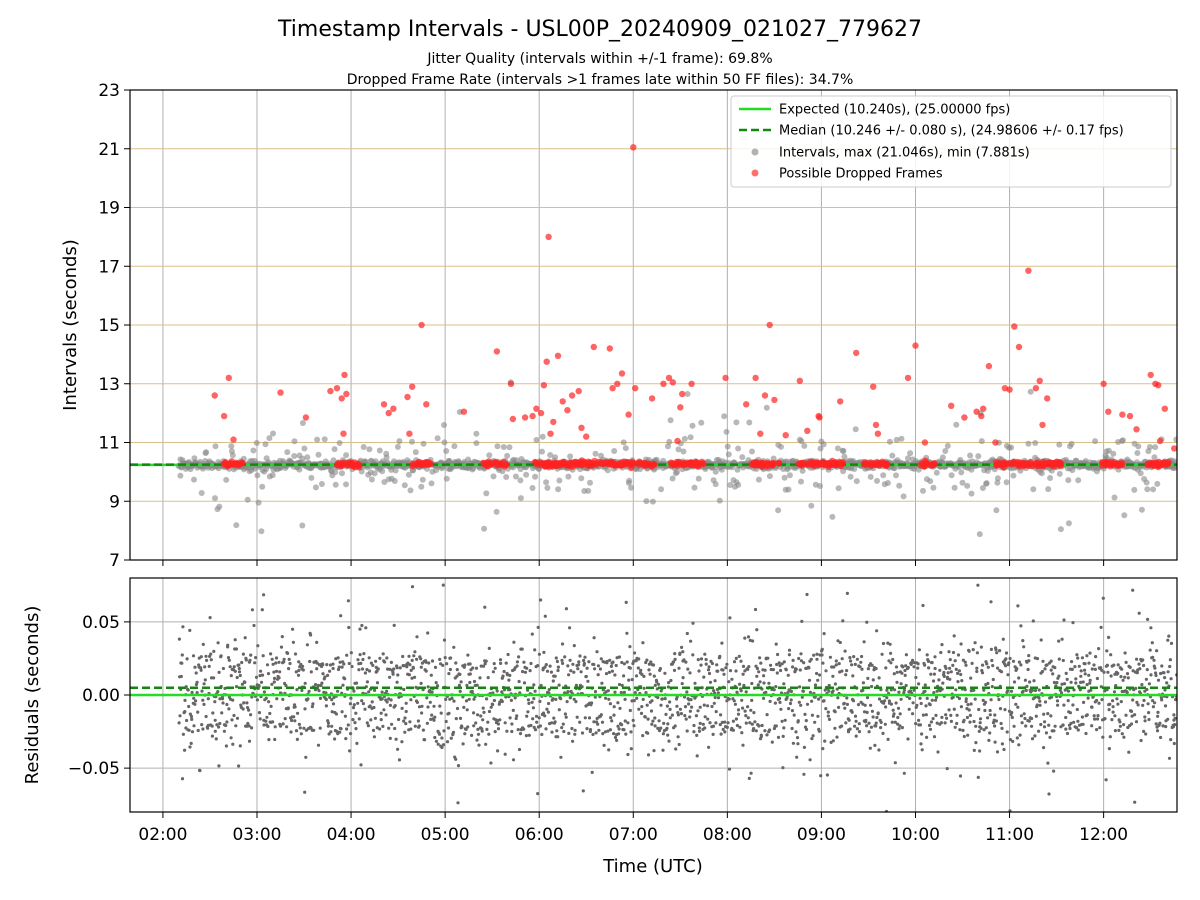  I want to click on intervals-ytick-label: 19, so click(109, 209).